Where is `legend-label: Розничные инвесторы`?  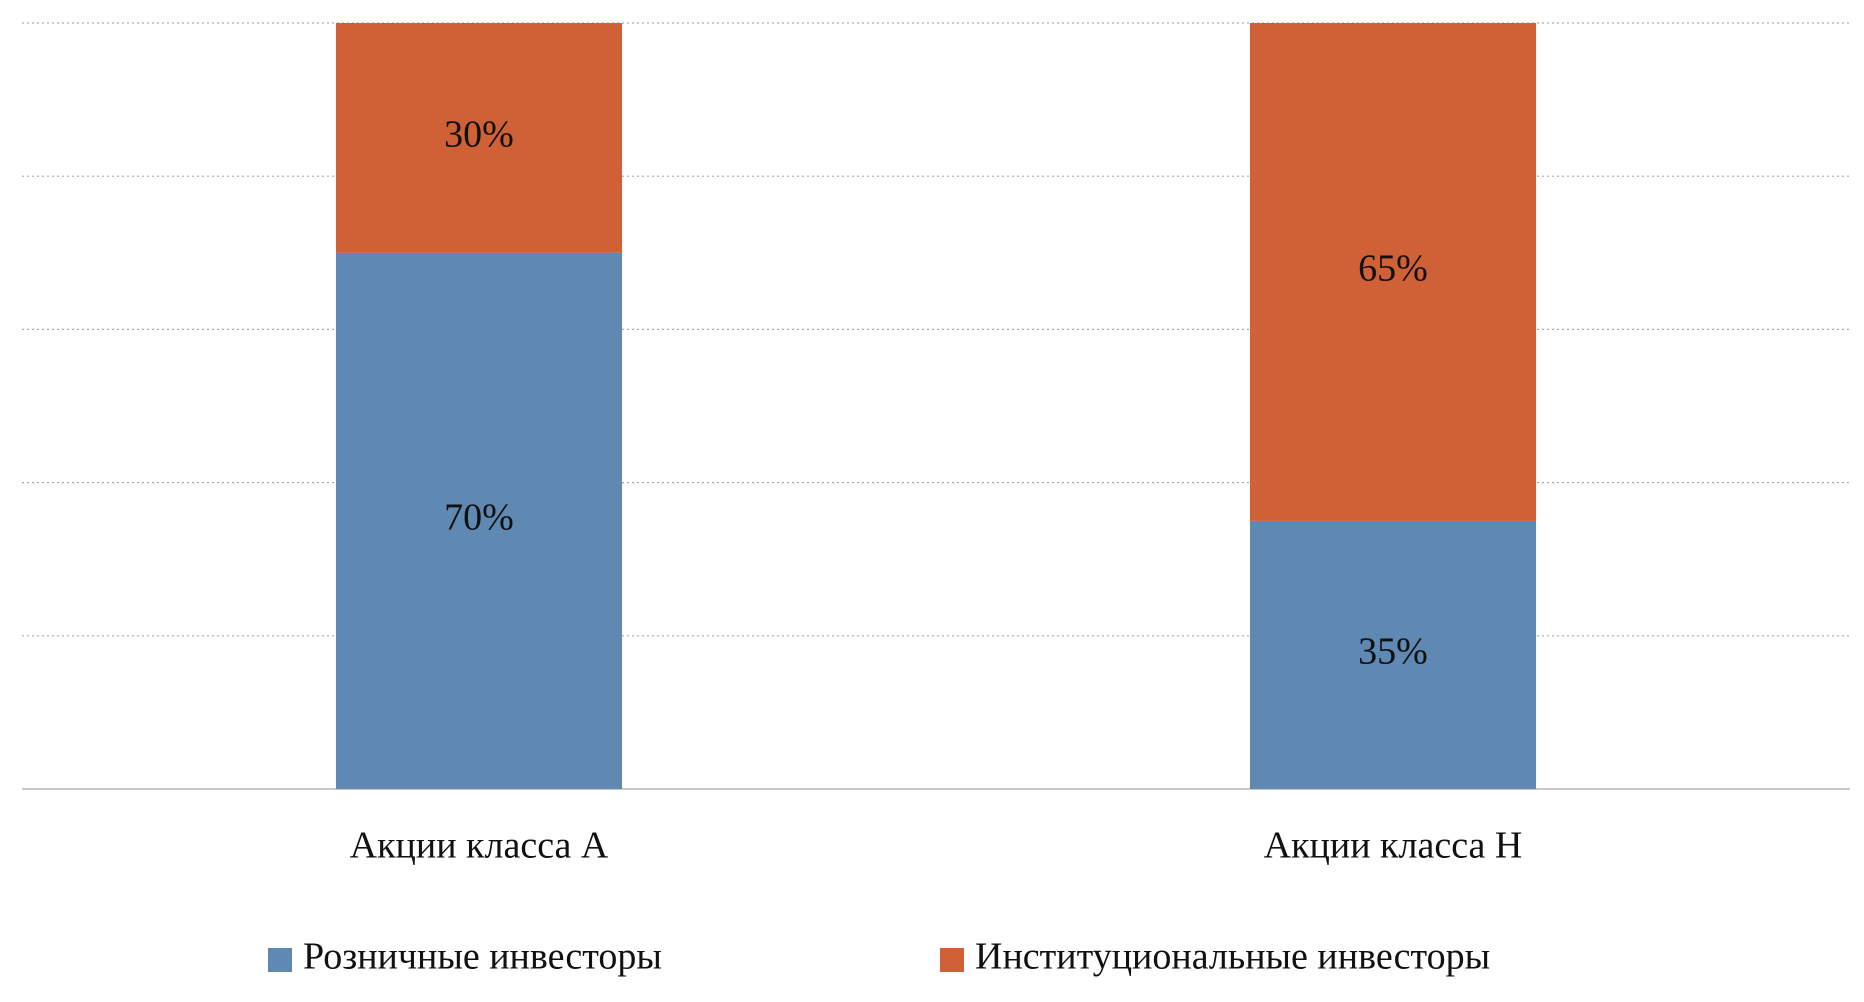
legend-label: Розничные инвесторы is located at coordinates (482, 957).